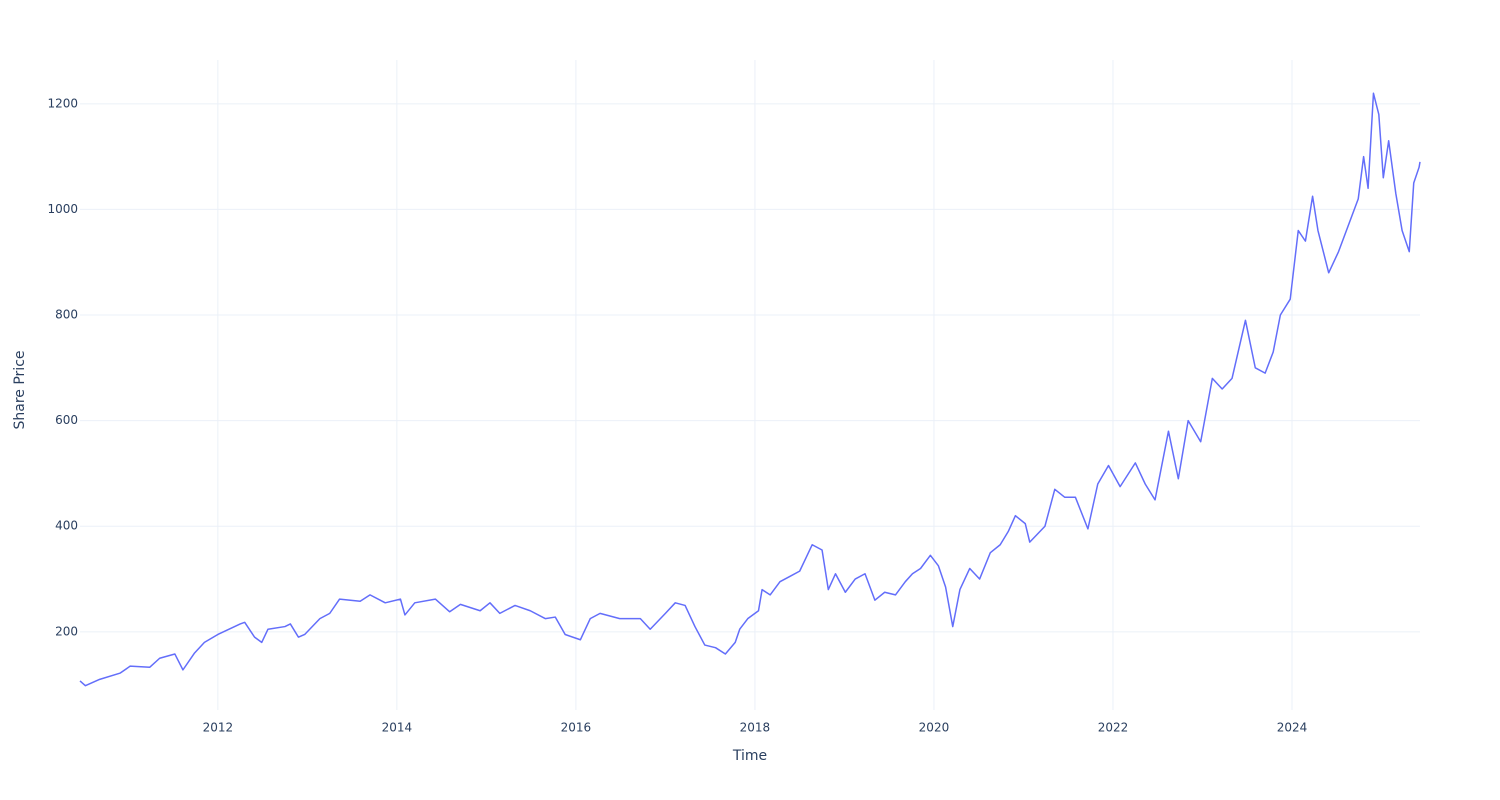  Describe the element at coordinates (20, 389) in the screenshot. I see `y-axis-title: Share Price` at that location.